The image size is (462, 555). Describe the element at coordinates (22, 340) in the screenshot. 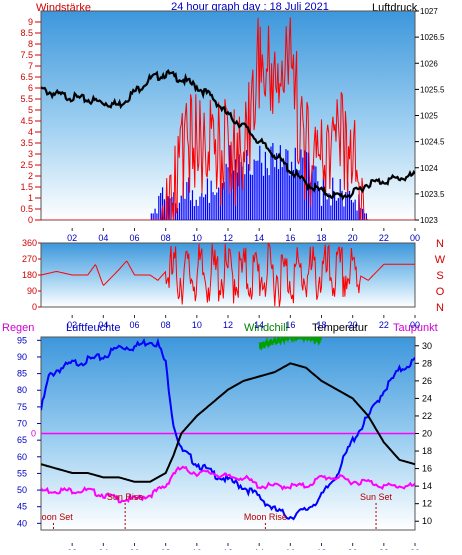

I see `humidity-y-tick-label: 95` at that location.